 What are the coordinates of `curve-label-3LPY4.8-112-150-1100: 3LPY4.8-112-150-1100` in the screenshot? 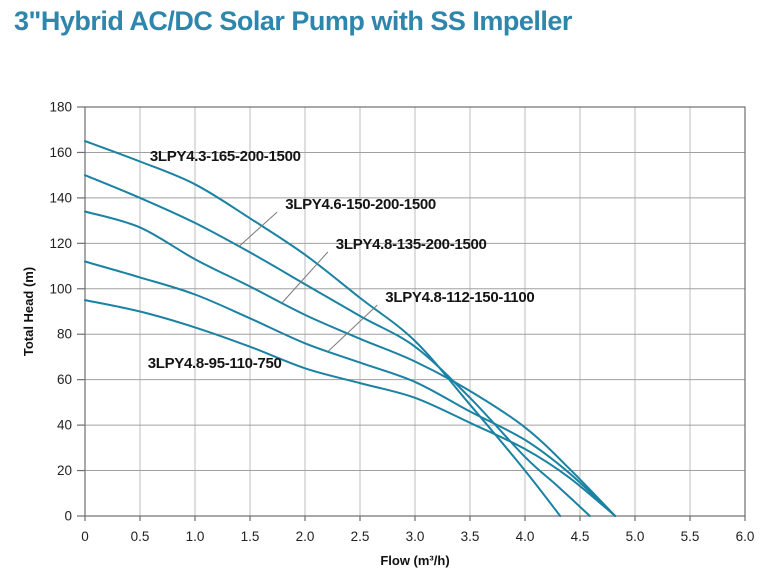 It's located at (459, 297).